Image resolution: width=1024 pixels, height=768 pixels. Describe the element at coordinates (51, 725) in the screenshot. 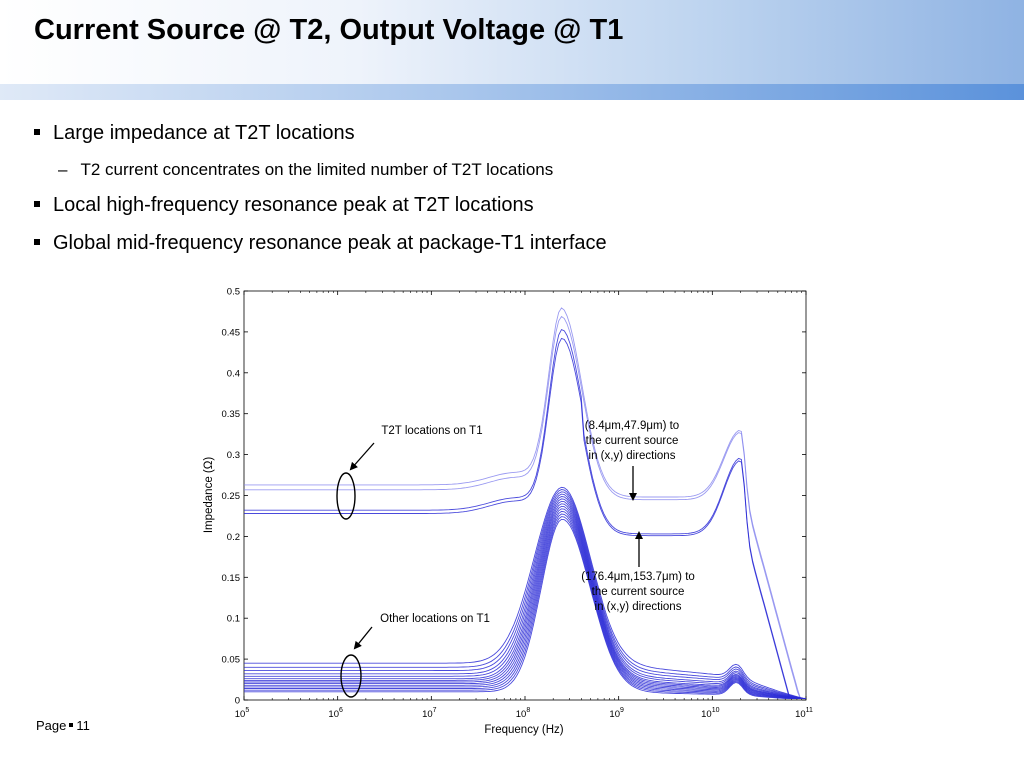

I see `page-label: Page` at that location.